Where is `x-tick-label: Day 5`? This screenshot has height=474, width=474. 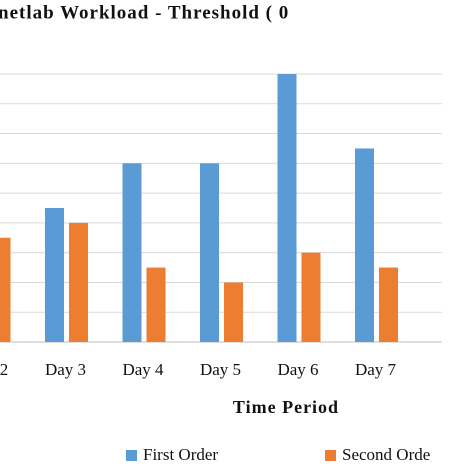
x-tick-label: Day 5 is located at coordinates (220, 369).